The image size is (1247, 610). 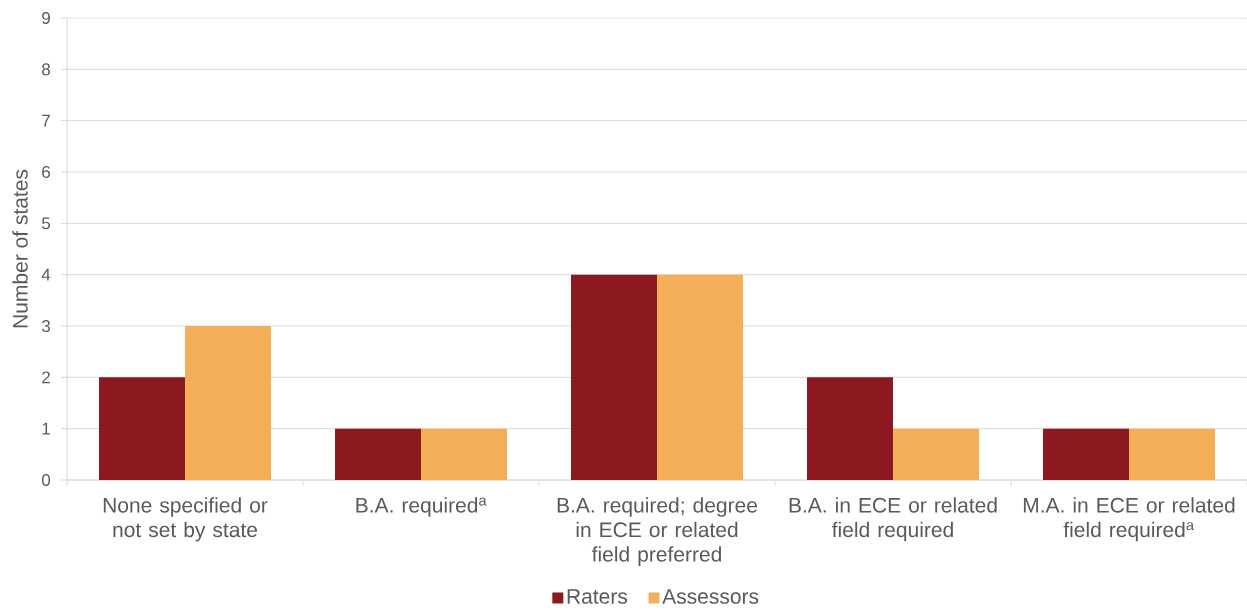 What do you see at coordinates (46, 480) in the screenshot?
I see `y-tick-label: 0` at bounding box center [46, 480].